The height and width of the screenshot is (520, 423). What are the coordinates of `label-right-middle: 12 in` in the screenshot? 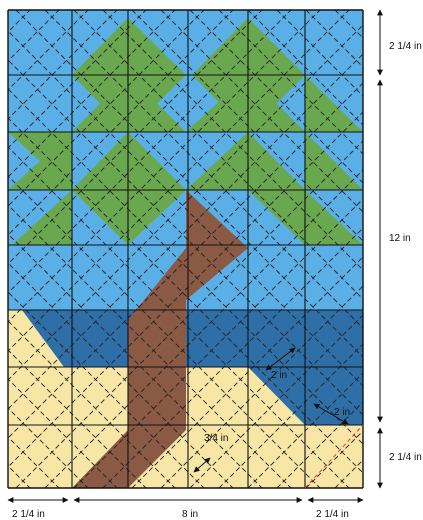 It's located at (400, 238).